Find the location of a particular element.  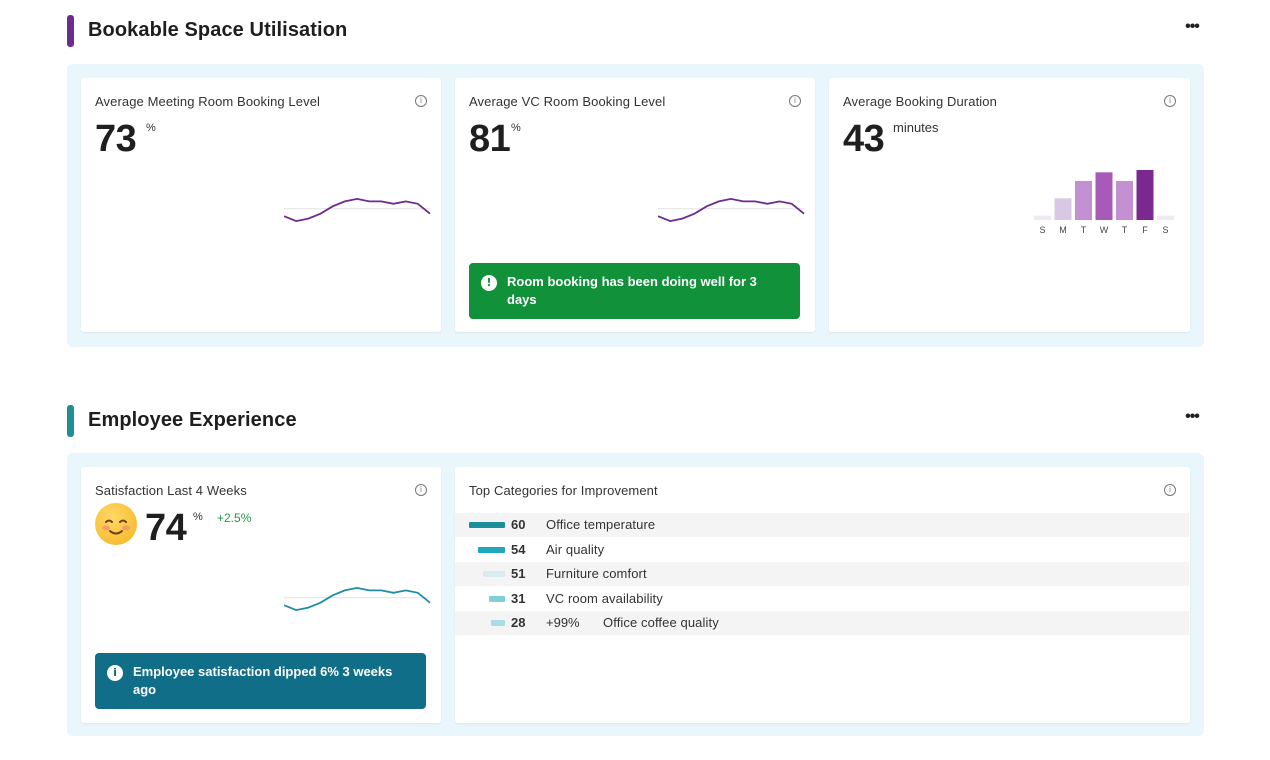

vc-room-sparkline is located at coordinates (731, 210).